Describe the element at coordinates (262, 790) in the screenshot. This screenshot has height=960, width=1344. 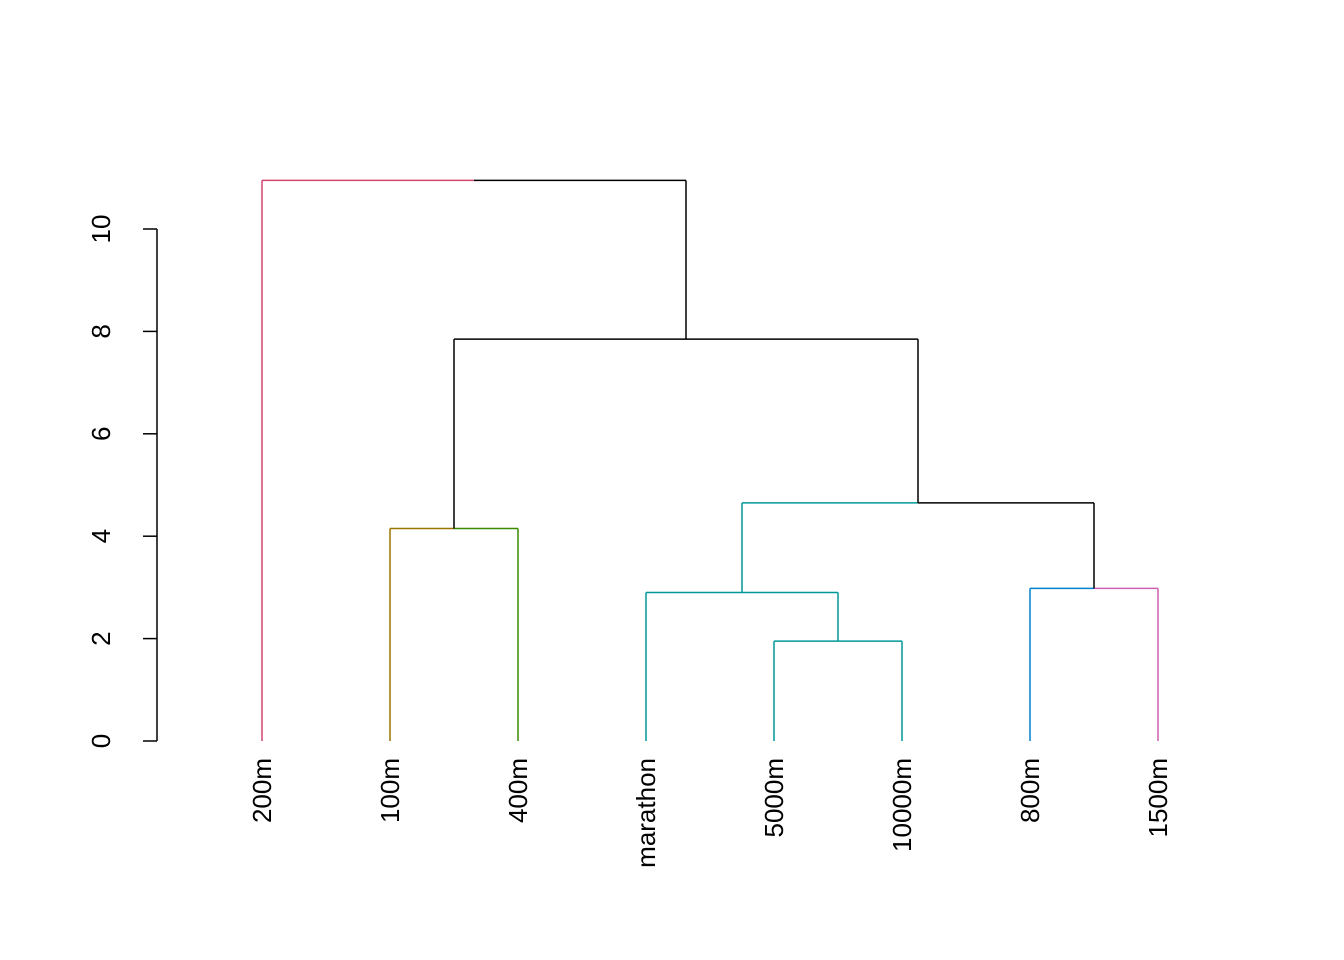
I see `leaf-label-200m: 200m` at that location.